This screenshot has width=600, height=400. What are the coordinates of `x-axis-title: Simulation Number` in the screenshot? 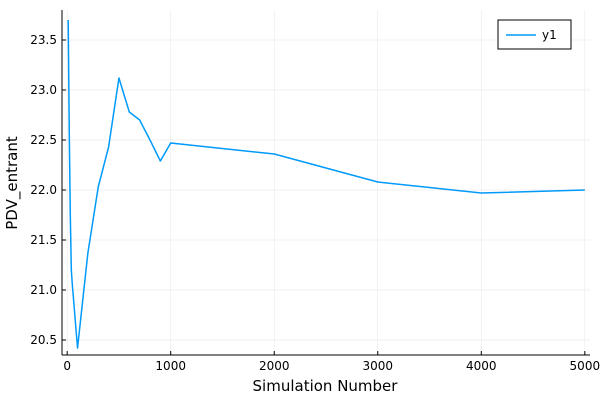 It's located at (326, 386).